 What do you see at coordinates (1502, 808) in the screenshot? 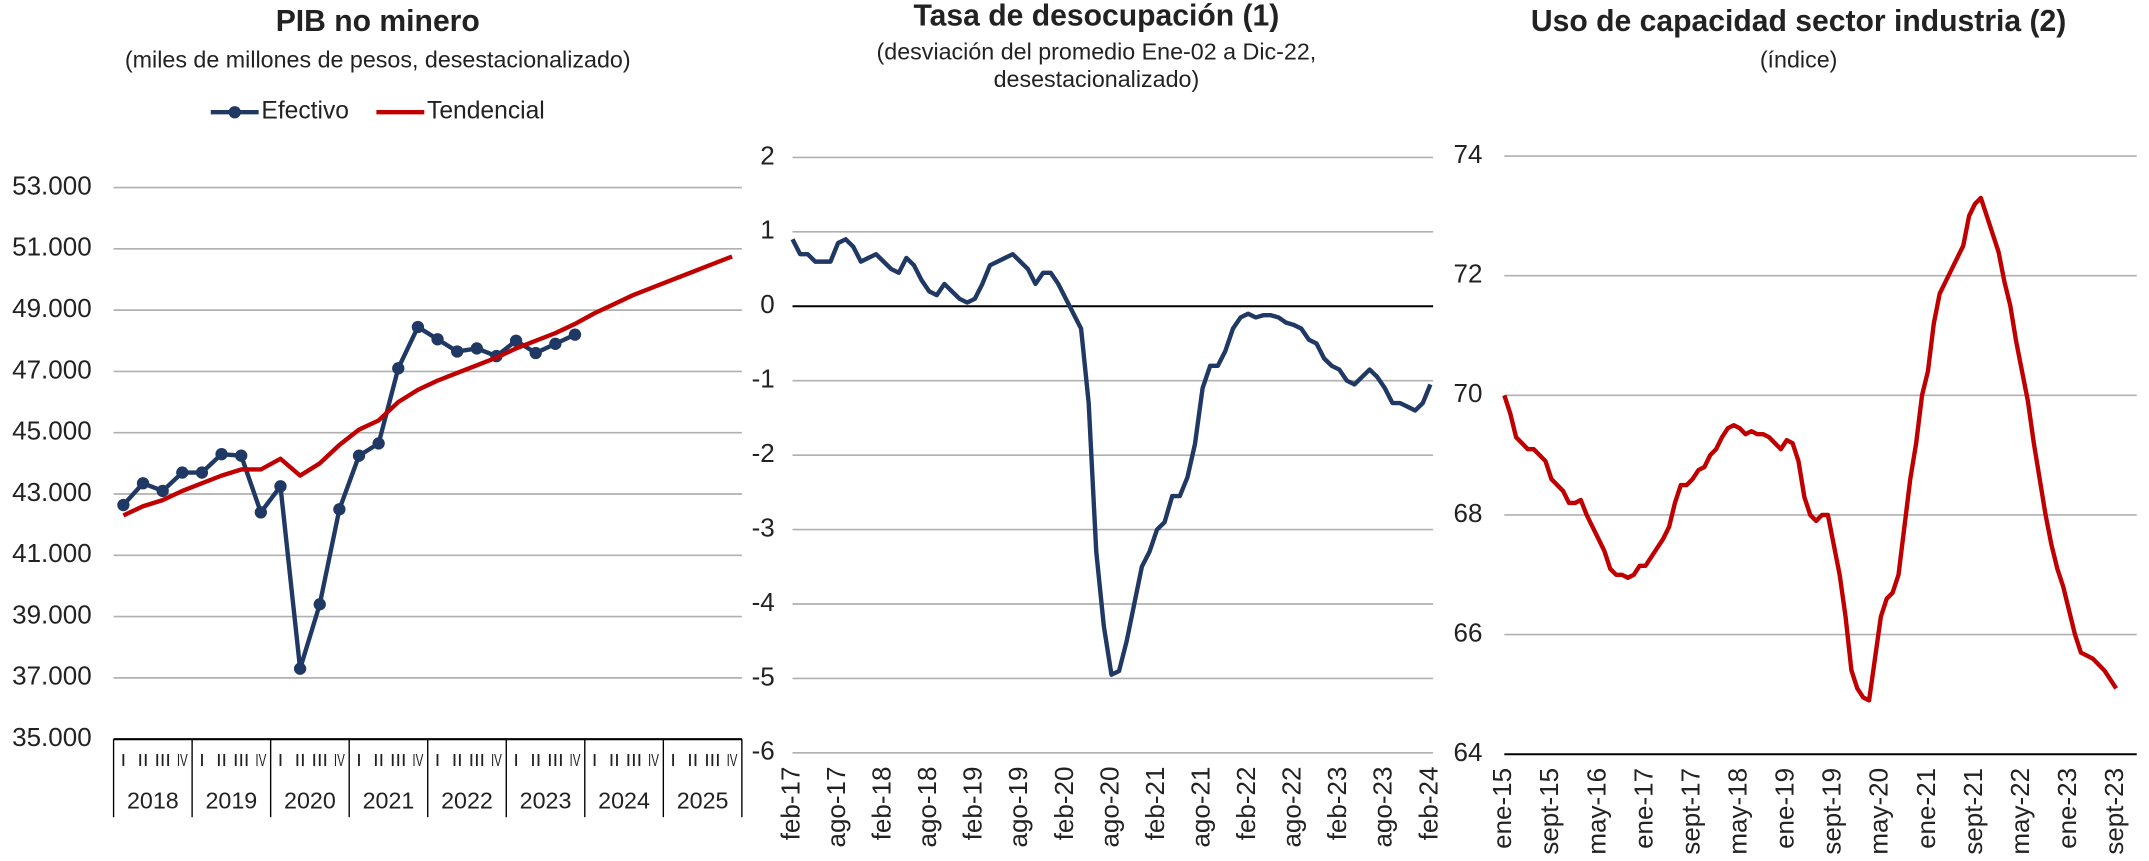
I see `x-tick-label: ene-15` at bounding box center [1502, 808].